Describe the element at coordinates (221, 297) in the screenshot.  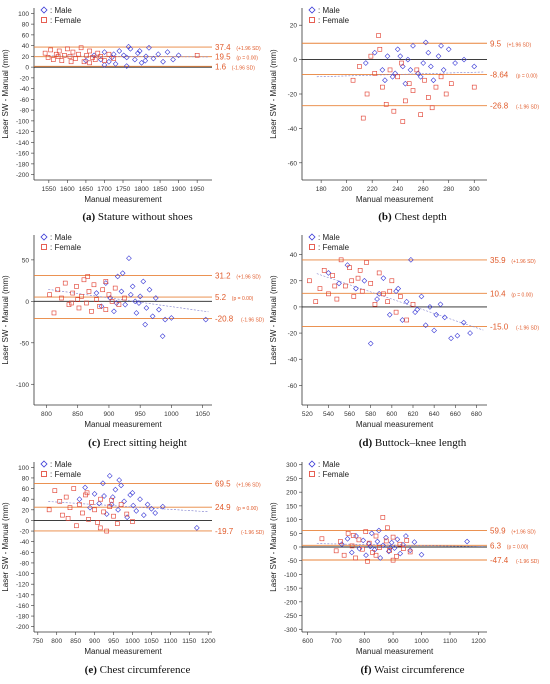
I see `limit-value-label: 5.2` at that location.